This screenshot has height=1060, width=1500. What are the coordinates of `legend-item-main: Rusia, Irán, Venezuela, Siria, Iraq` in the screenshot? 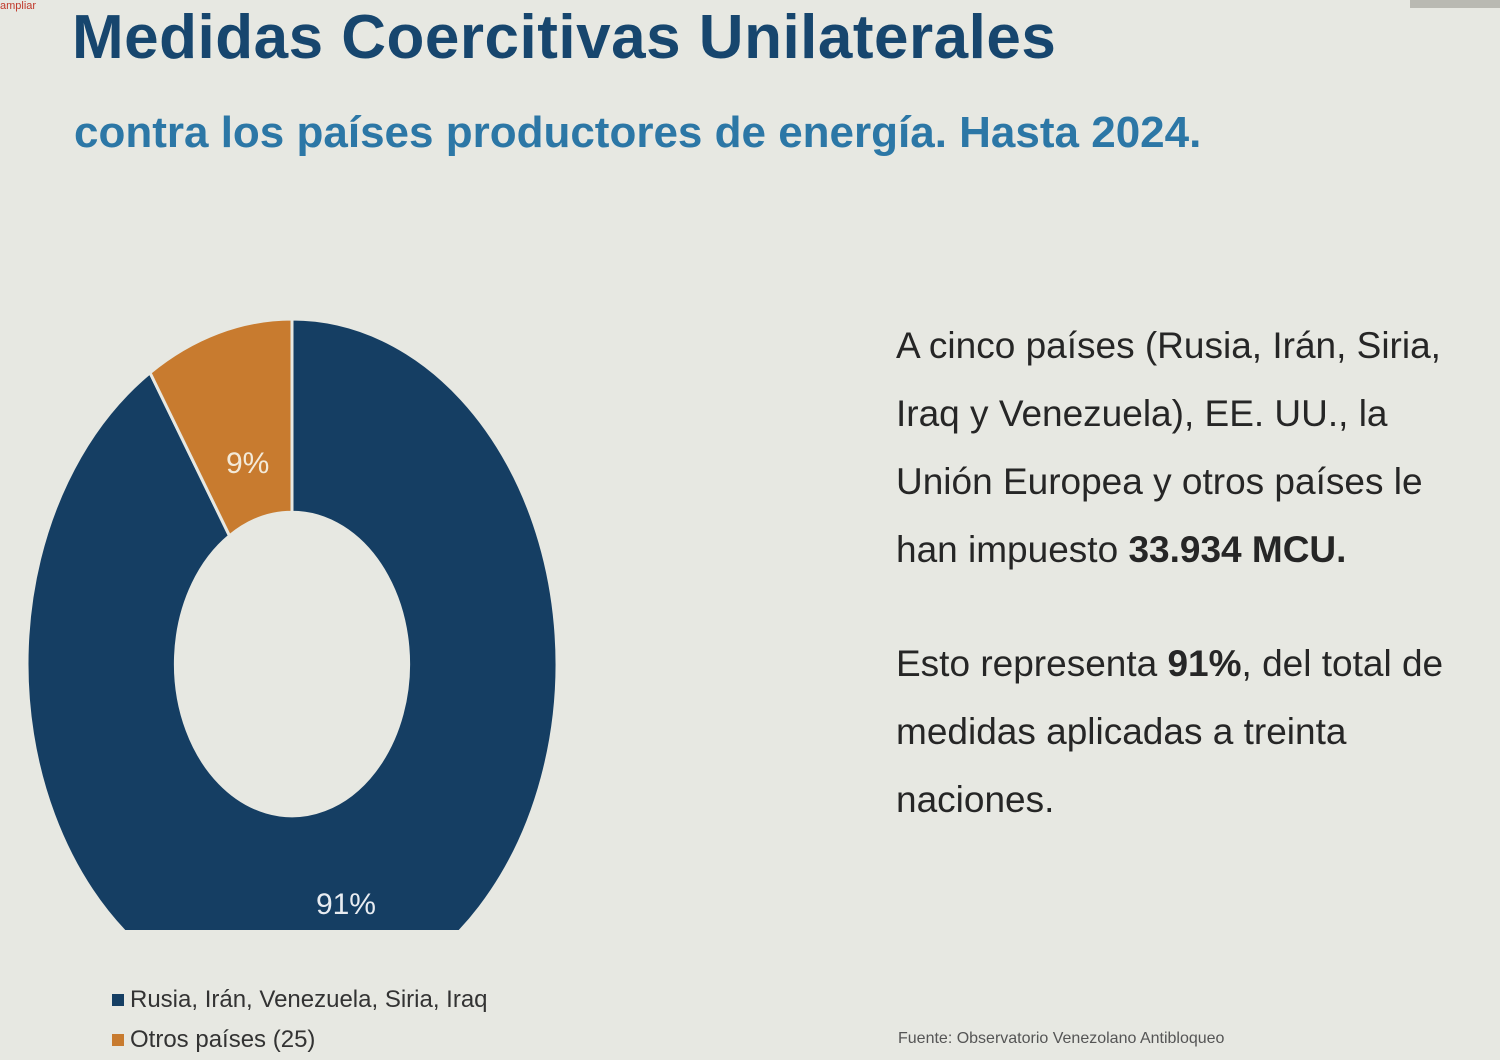 It's located at (300, 1000).